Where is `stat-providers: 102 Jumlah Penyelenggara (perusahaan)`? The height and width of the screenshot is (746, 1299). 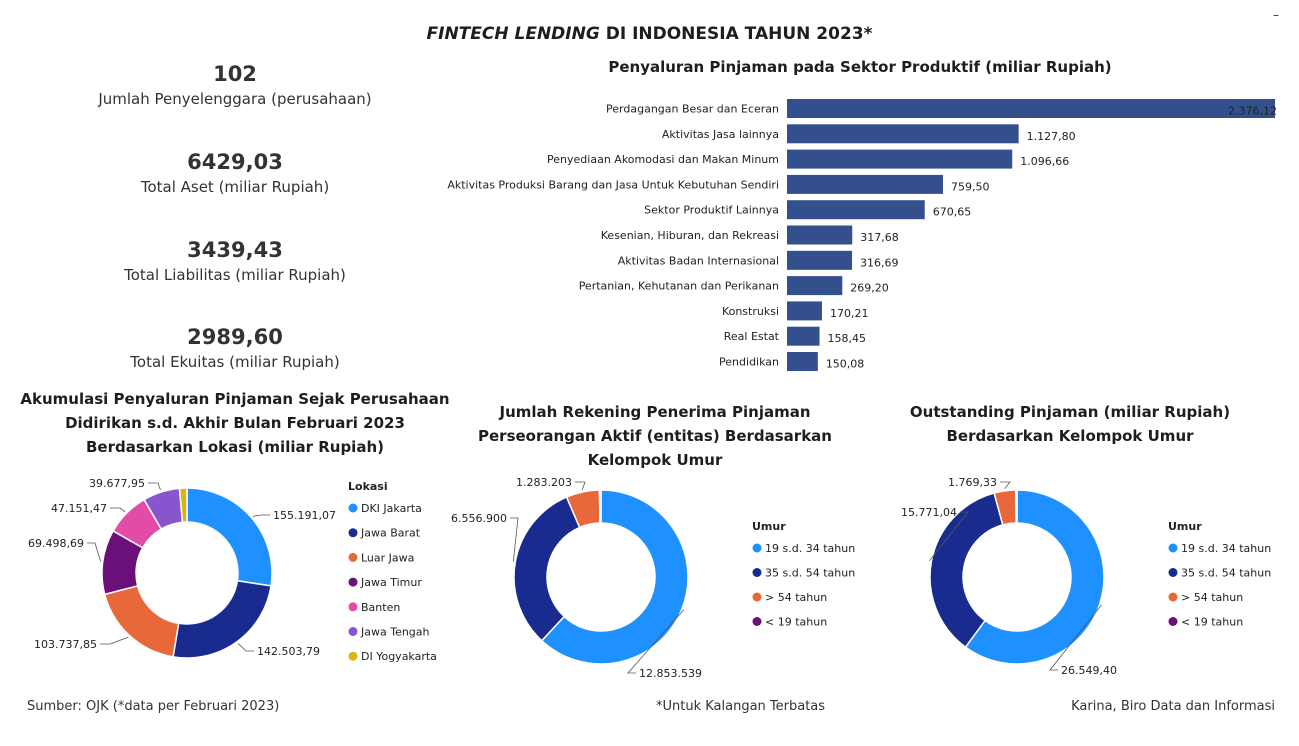 stat-providers: 102 Jumlah Penyelenggara (perusahaan) is located at coordinates (235, 85).